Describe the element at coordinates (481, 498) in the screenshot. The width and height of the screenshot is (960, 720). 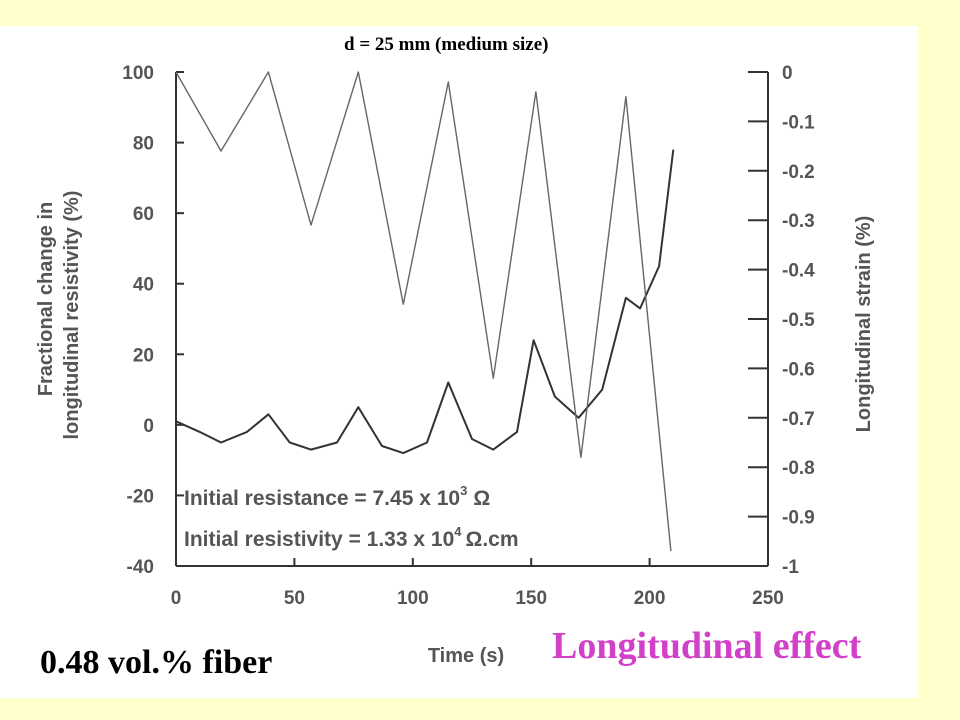
I see `annotation-resistance-unit: Ω` at that location.